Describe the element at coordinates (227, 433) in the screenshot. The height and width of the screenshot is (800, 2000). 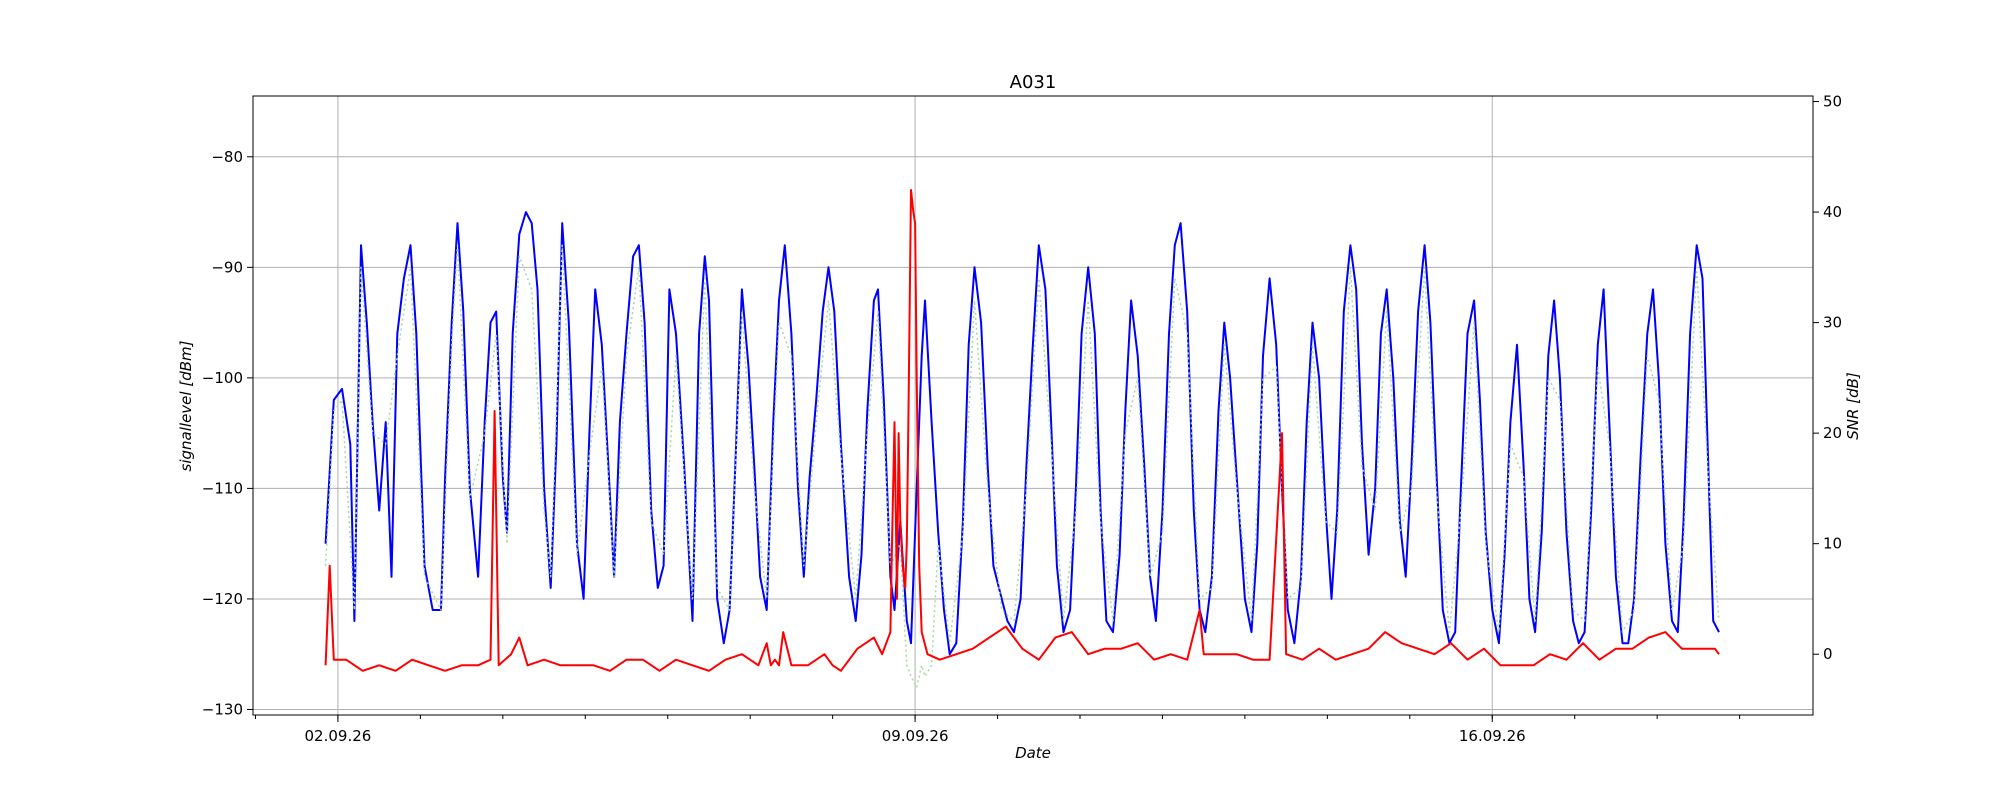
I see `left-axis-ticks: −130 −120 −110 −100 −90 −80` at that location.